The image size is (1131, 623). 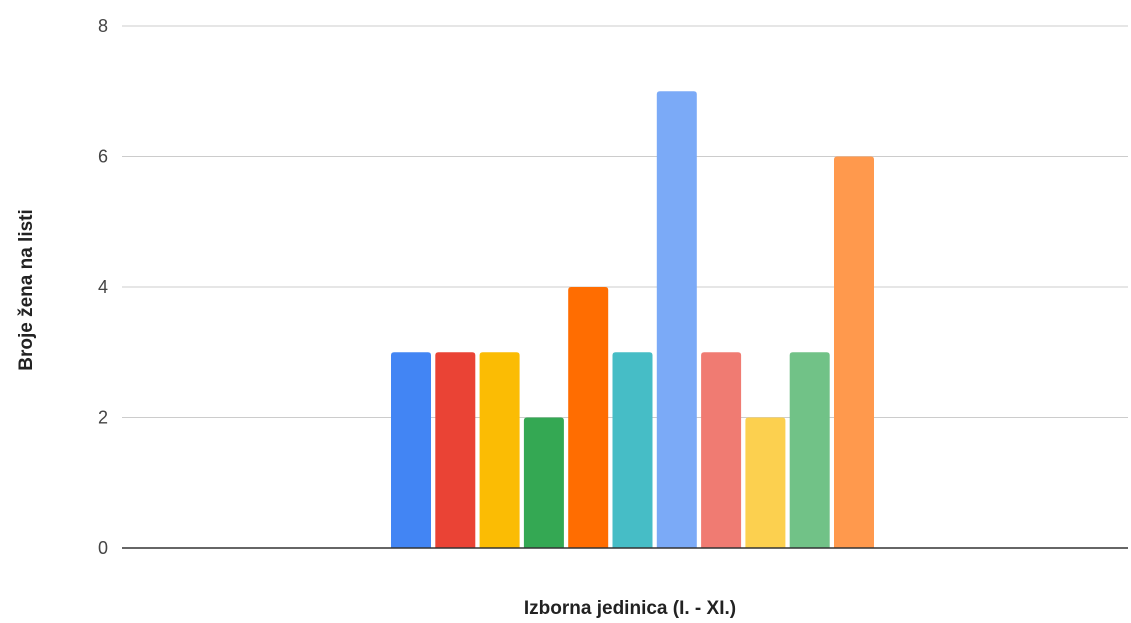 I want to click on y-tick-label: 2, so click(x=103, y=418).